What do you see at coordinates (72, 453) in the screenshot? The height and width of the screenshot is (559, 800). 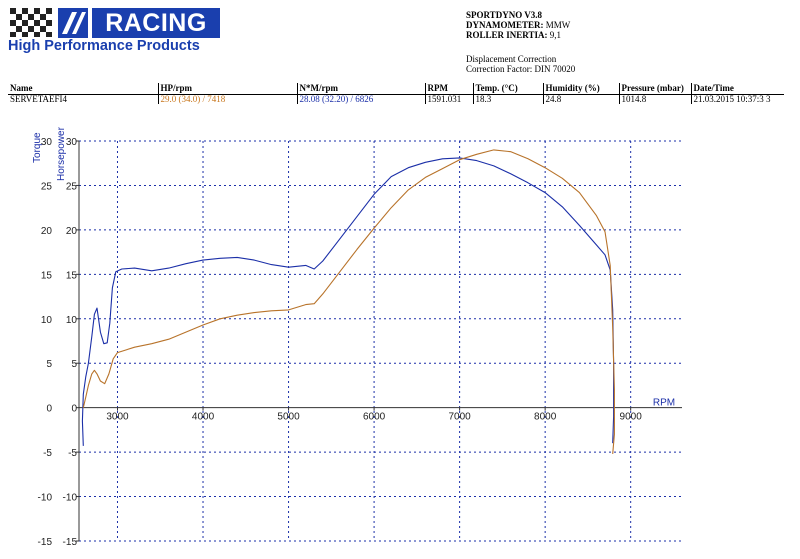 I see `y-tick-label-right: -5` at bounding box center [72, 453].